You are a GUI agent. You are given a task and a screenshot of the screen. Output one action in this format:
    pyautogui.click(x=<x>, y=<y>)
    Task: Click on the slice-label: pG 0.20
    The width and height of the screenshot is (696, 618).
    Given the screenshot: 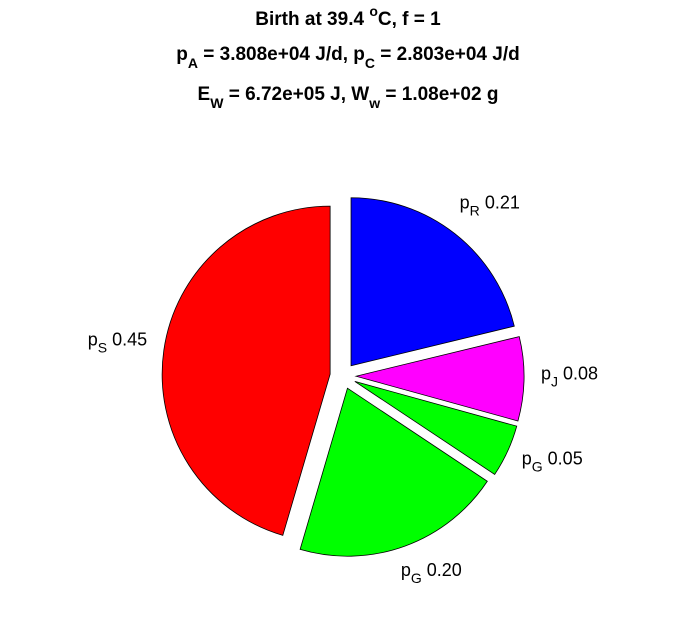 What is the action you would take?
    pyautogui.click(x=431, y=573)
    